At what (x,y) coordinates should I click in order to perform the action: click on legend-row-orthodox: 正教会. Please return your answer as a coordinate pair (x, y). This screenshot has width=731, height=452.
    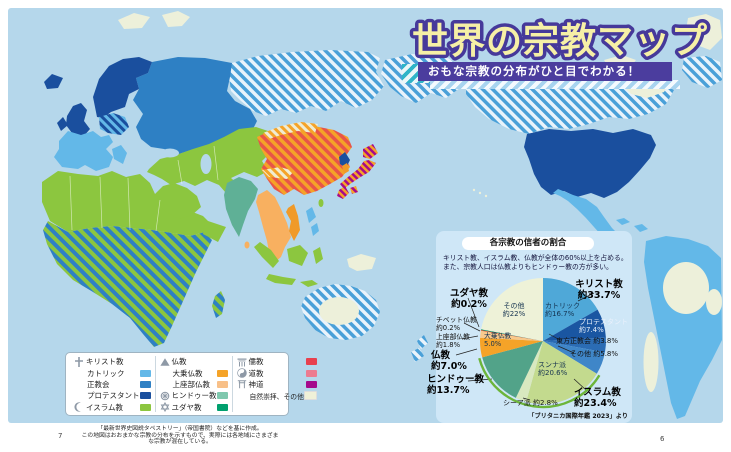
    Looking at the image, I should click on (112, 384).